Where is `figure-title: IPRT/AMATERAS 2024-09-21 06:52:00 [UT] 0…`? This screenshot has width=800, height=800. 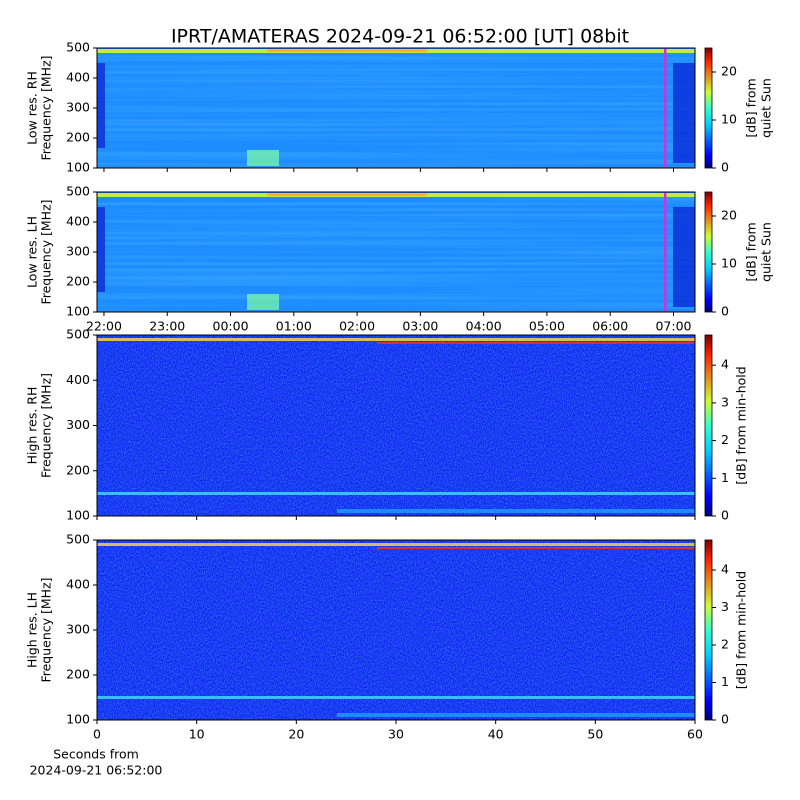
figure-title: IPRT/AMATERAS 2024-09-21 06:52:00 [UT] 0… is located at coordinates (400, 37).